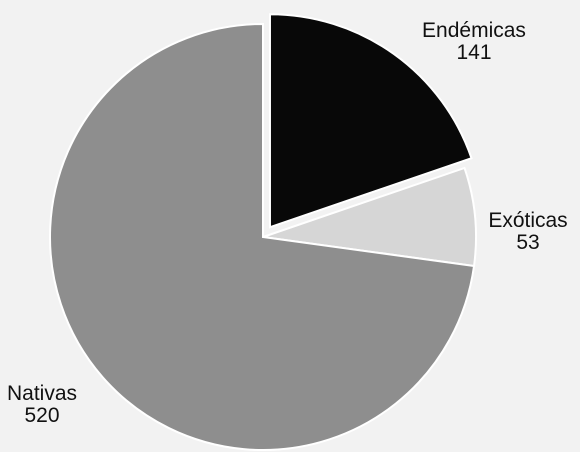 This screenshot has height=452, width=580. Describe the element at coordinates (42, 415) in the screenshot. I see `label-nativas-value: 520` at that location.